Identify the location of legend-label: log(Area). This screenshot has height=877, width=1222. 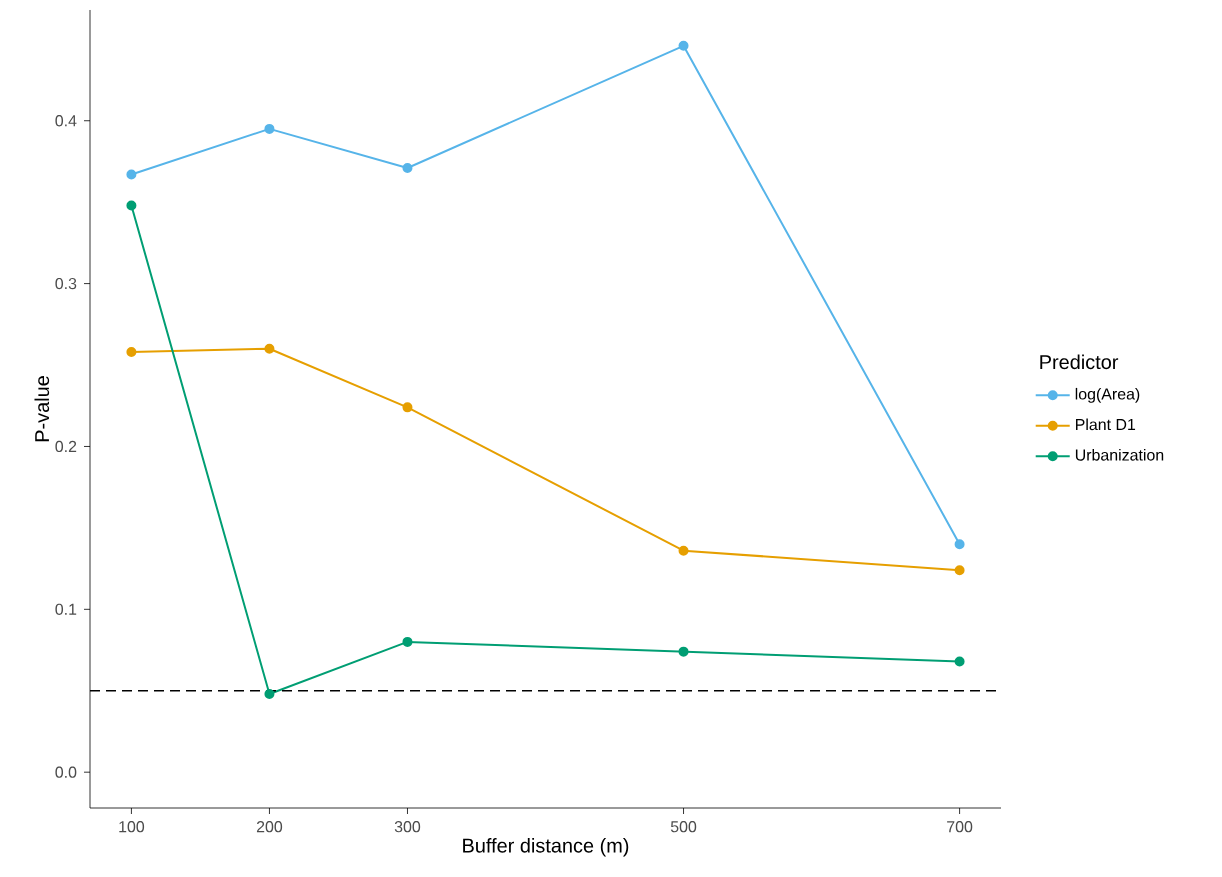
(1107, 395).